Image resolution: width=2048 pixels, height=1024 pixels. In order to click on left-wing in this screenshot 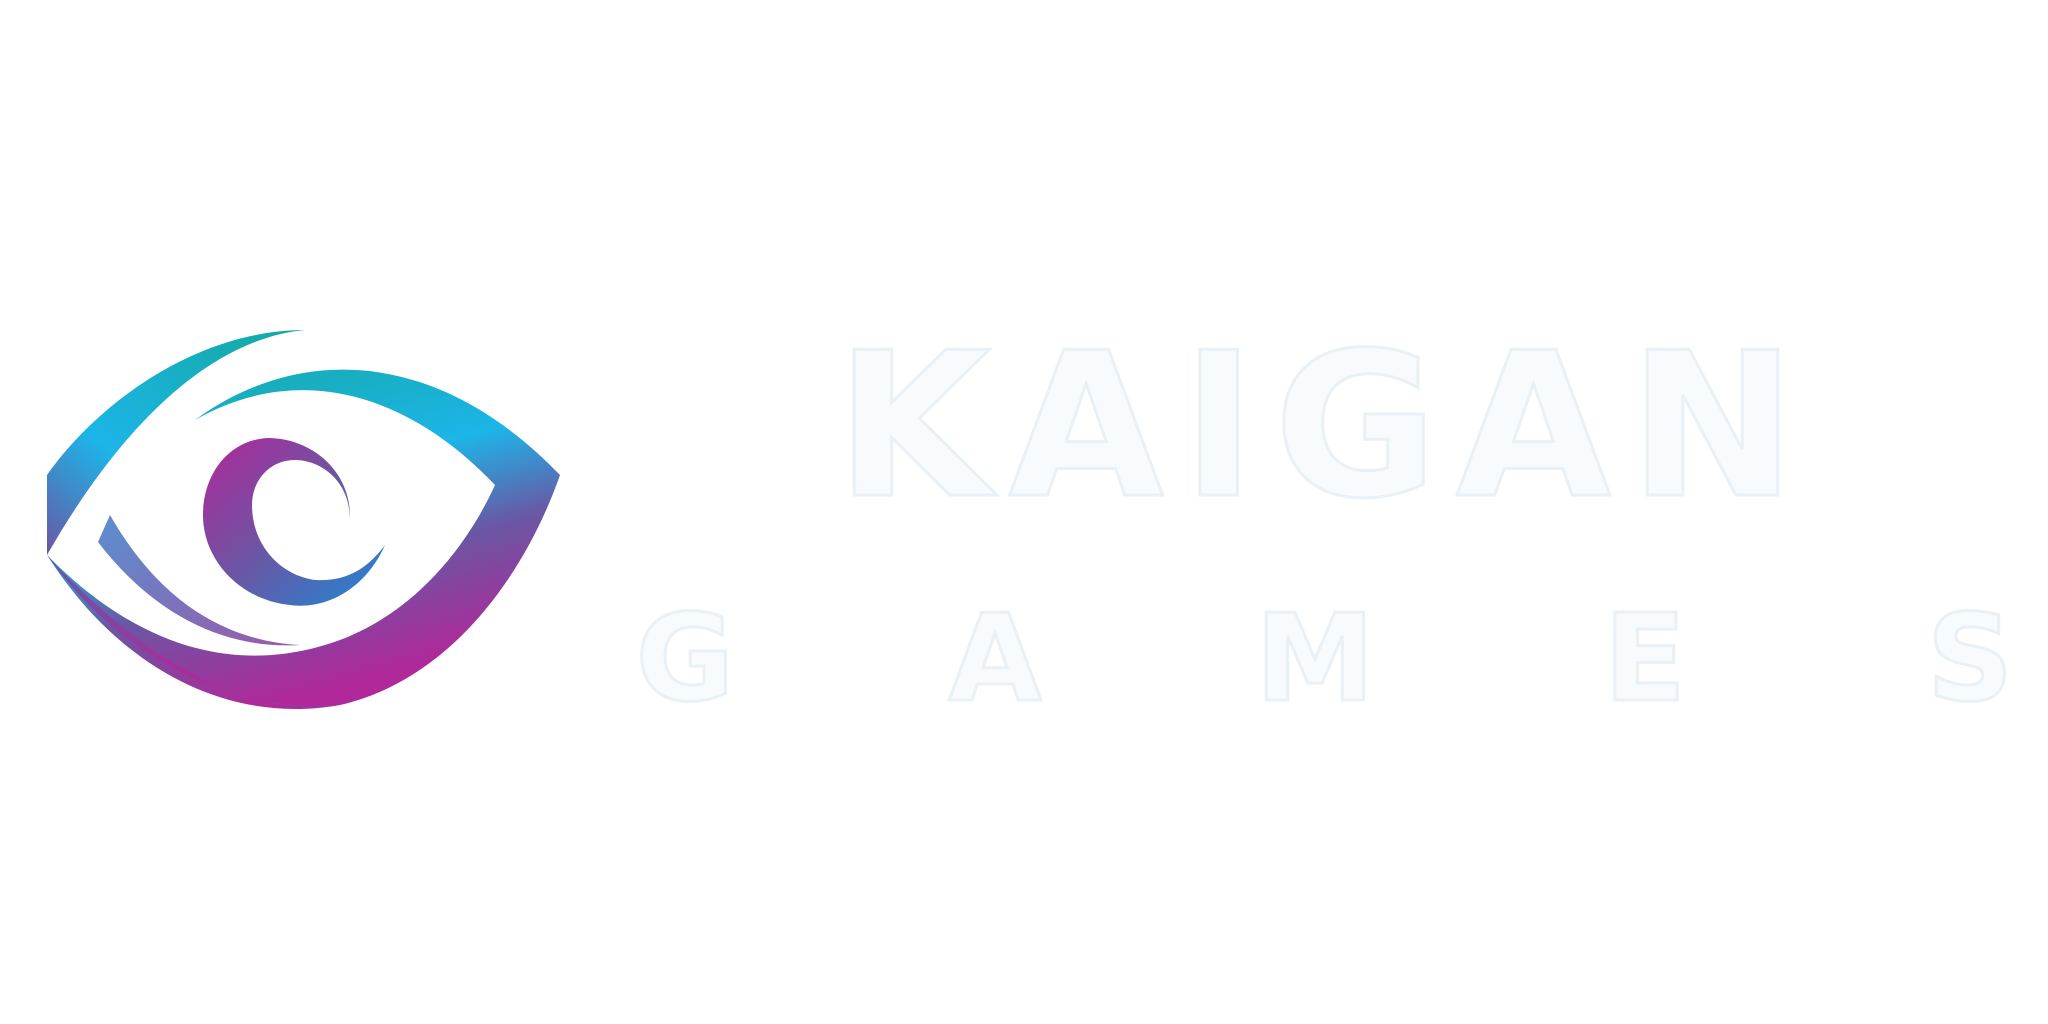, I will do `click(199, 580)`.